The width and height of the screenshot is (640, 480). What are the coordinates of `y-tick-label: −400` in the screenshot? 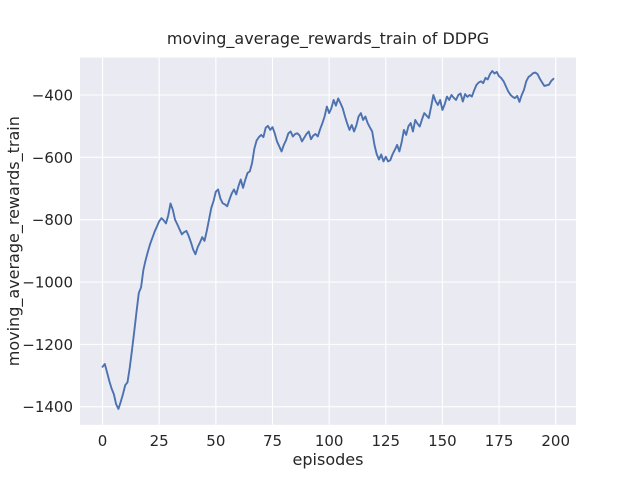 It's located at (52, 96).